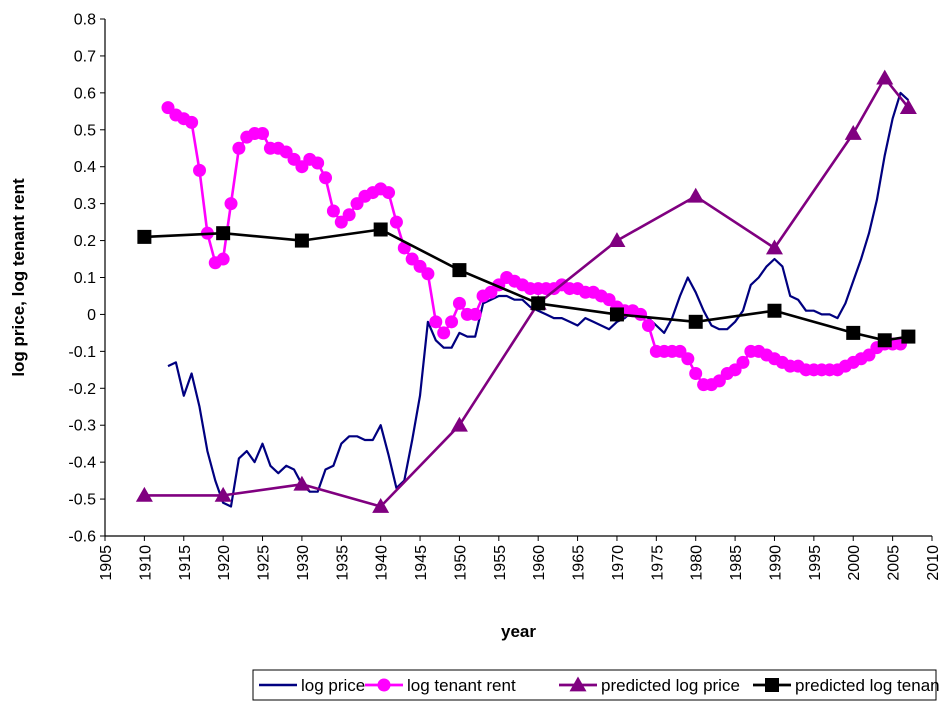 Image resolution: width=939 pixels, height=707 pixels. Describe the element at coordinates (82, 352) in the screenshot. I see `y-tick-label: -0.1` at that location.